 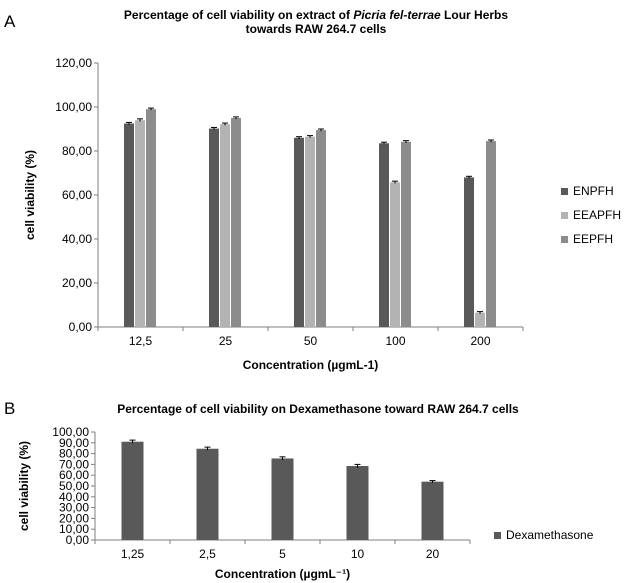 I want to click on chart-a-y-axis-label: cell viability (%), so click(x=30, y=195).